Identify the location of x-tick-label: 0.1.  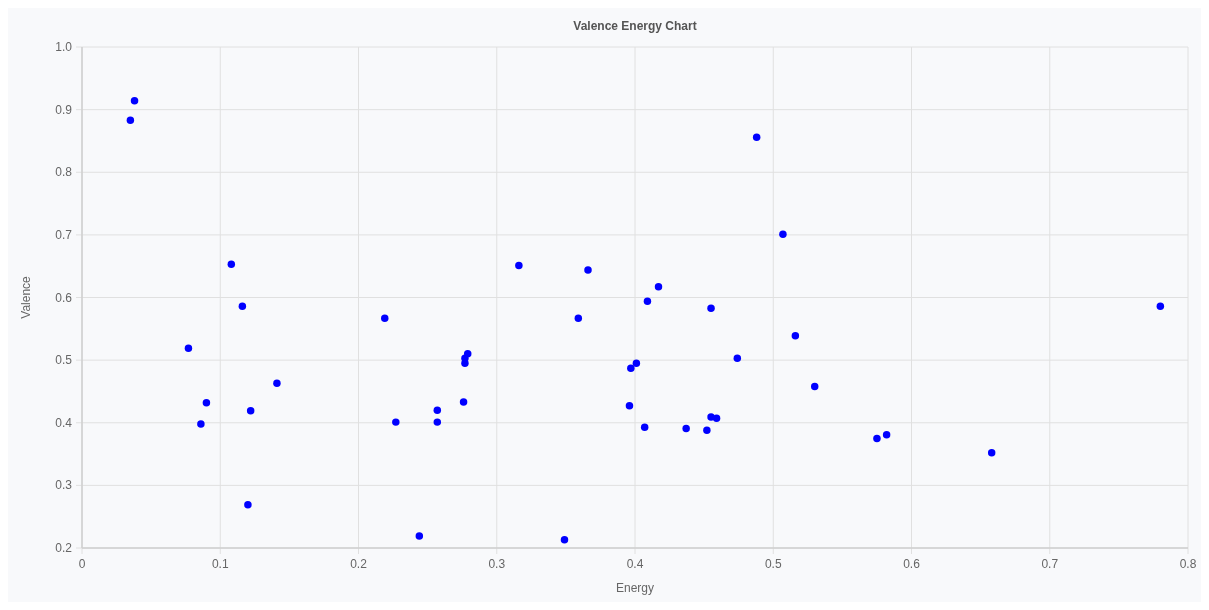
(220, 564).